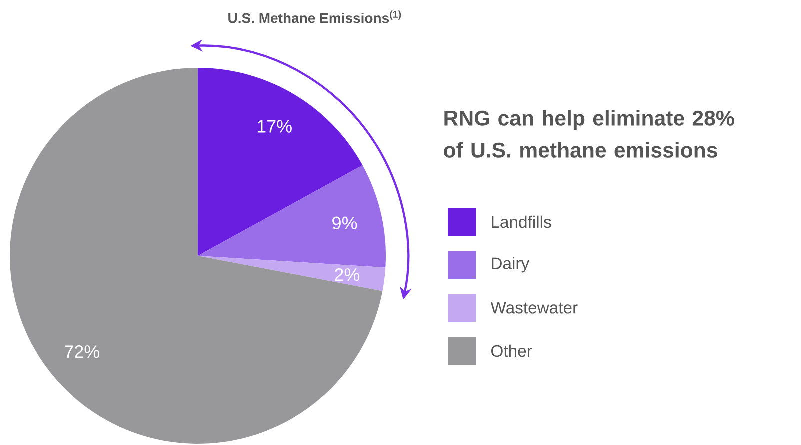 The height and width of the screenshot is (445, 801). Describe the element at coordinates (315, 17) in the screenshot. I see `chart-title: U.S. Methane Emissions$^{(1)}$` at that location.